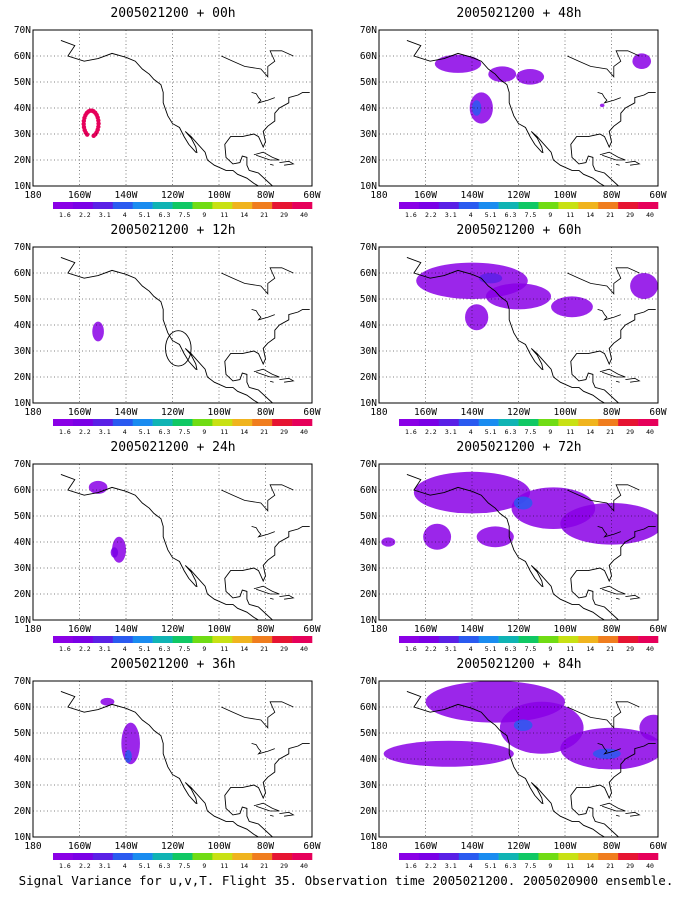 The image size is (692, 900). I want to click on lat-tick-label: 40N, so click(368, 542).